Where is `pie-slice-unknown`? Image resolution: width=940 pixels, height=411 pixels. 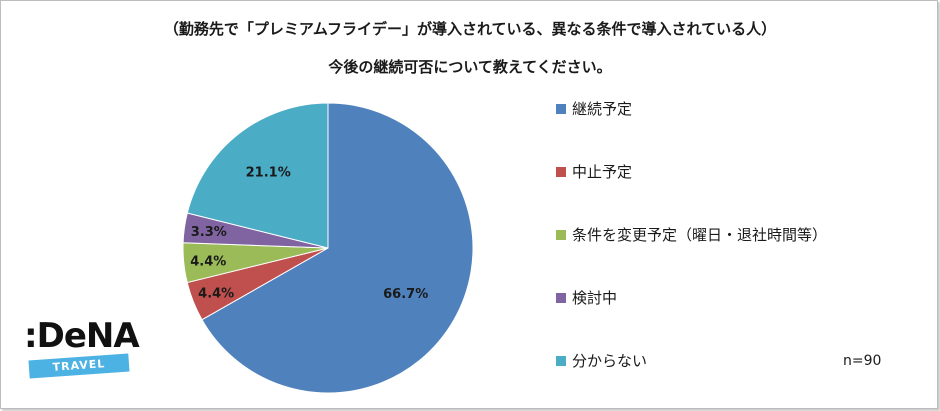 pie-slice-unknown is located at coordinates (257, 175).